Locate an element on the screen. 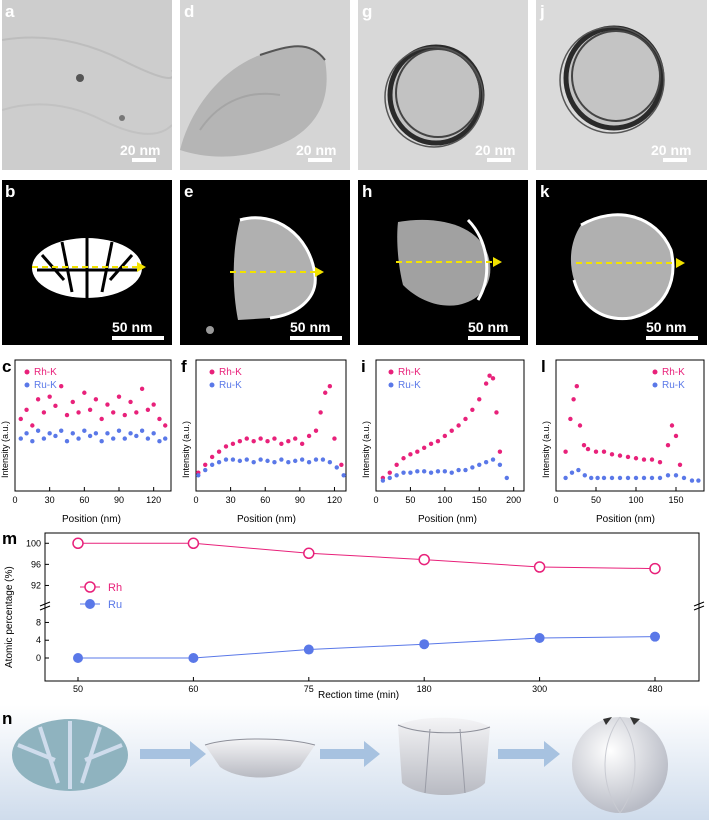 The height and width of the screenshot is (820, 709). x-tick-label: 90 is located at coordinates (300, 500).